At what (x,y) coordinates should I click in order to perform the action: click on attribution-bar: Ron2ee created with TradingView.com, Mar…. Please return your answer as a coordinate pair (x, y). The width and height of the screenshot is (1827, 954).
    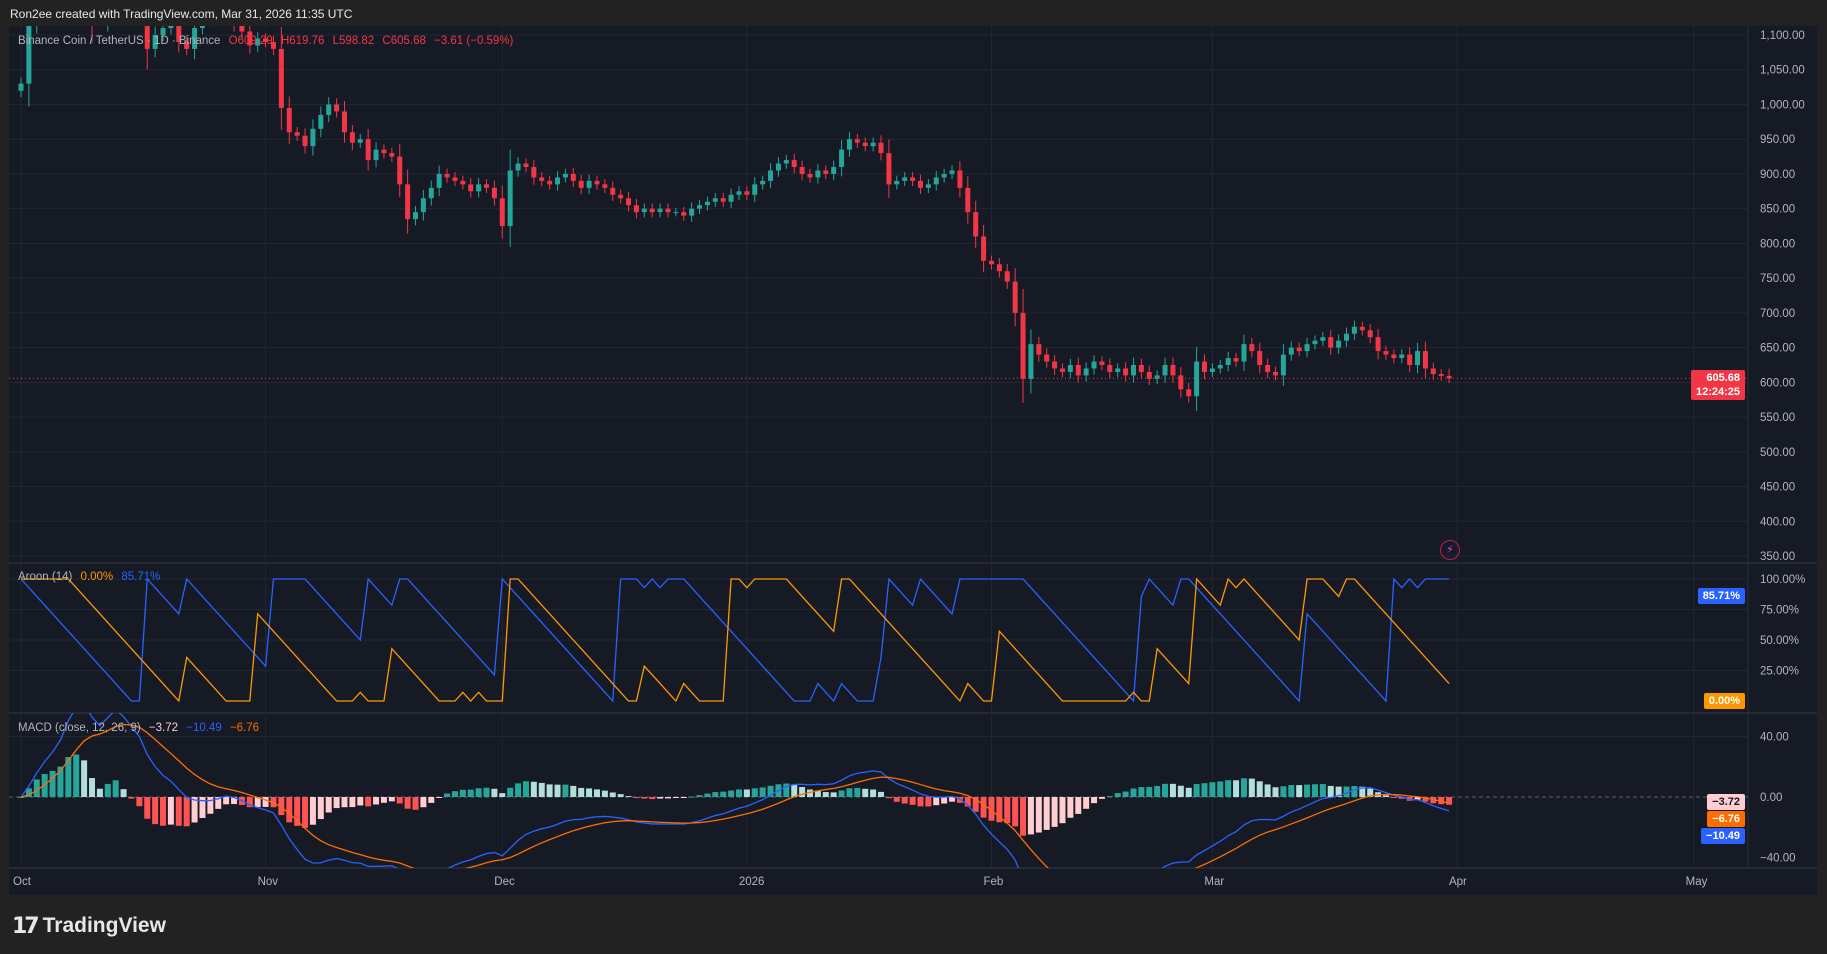
    Looking at the image, I should click on (913, 13).